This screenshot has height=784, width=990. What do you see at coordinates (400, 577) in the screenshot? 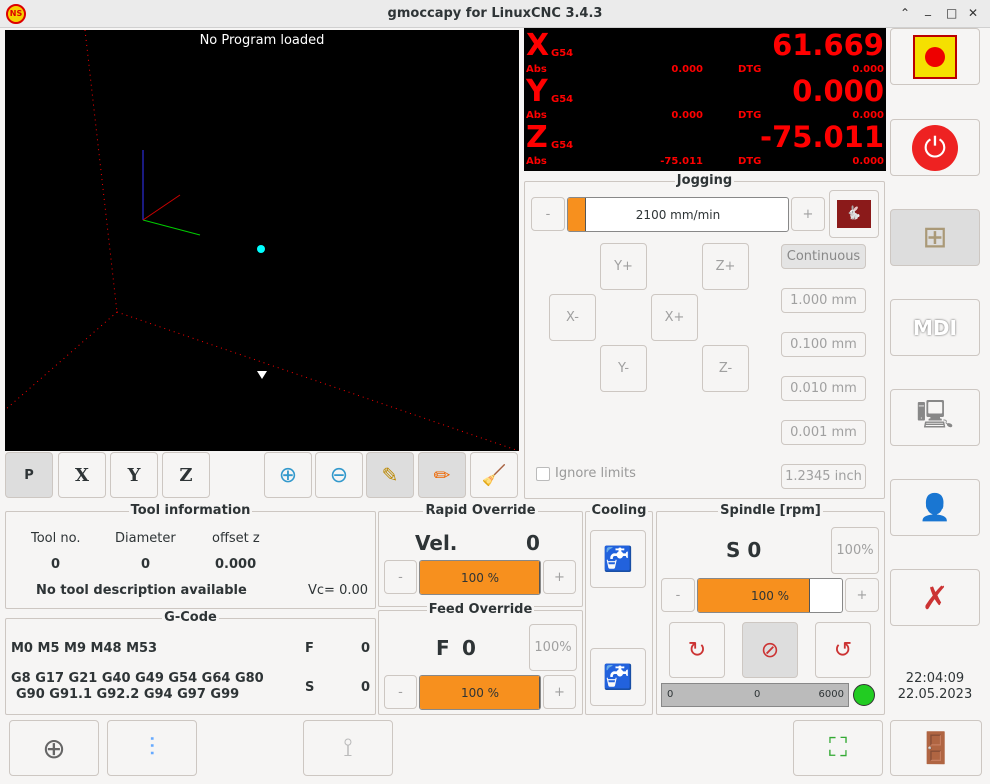
I see `rapid-minus-button: -` at bounding box center [400, 577].